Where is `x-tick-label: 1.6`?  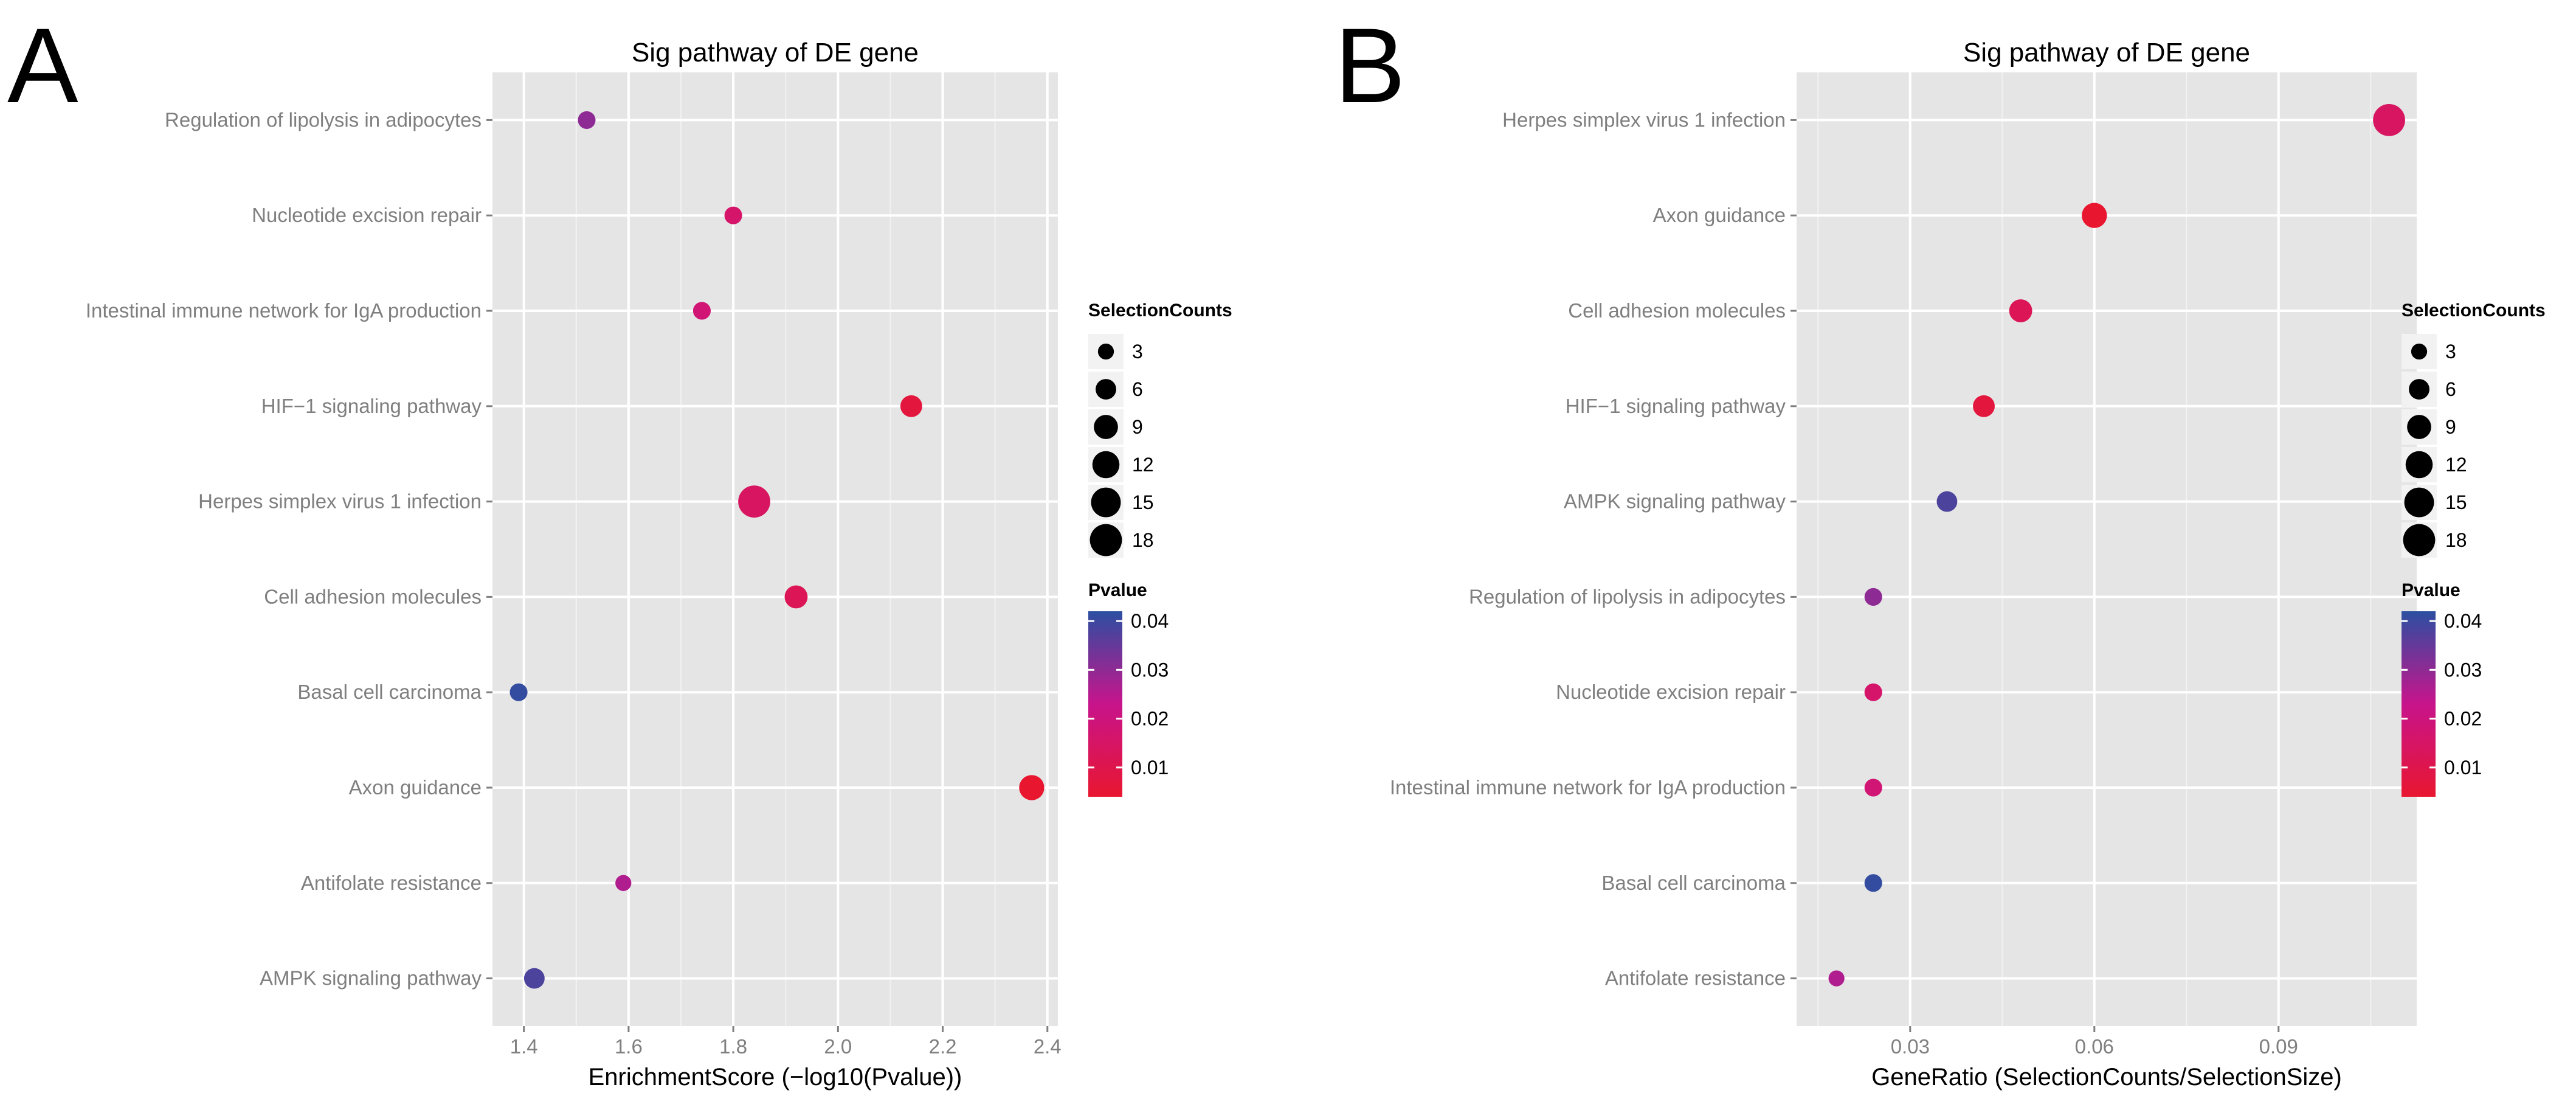 x-tick-label: 1.6 is located at coordinates (629, 1046).